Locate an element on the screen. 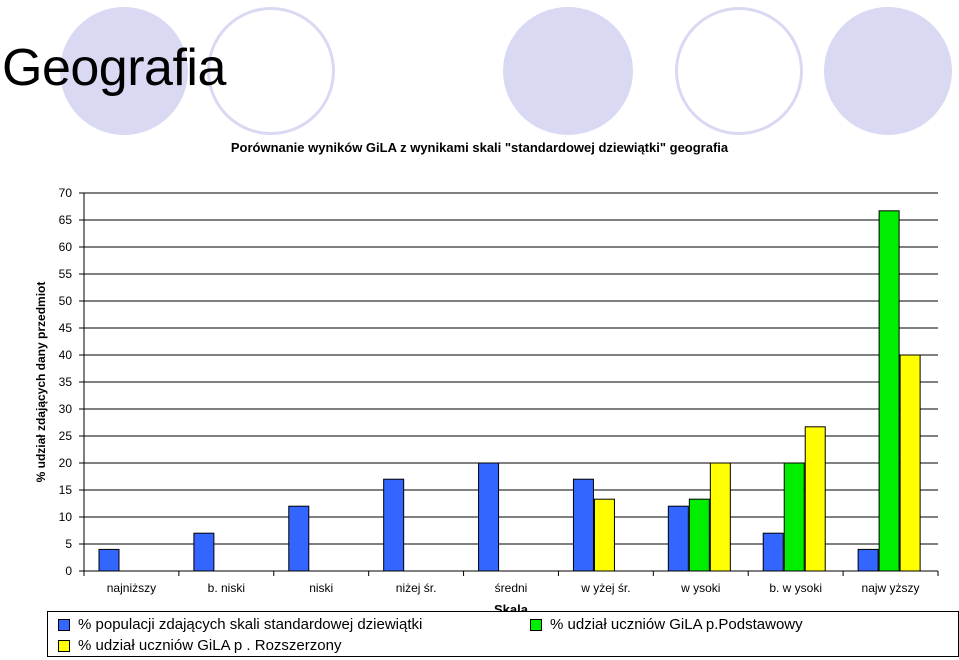  y-tick-label: 0 is located at coordinates (68, 571).